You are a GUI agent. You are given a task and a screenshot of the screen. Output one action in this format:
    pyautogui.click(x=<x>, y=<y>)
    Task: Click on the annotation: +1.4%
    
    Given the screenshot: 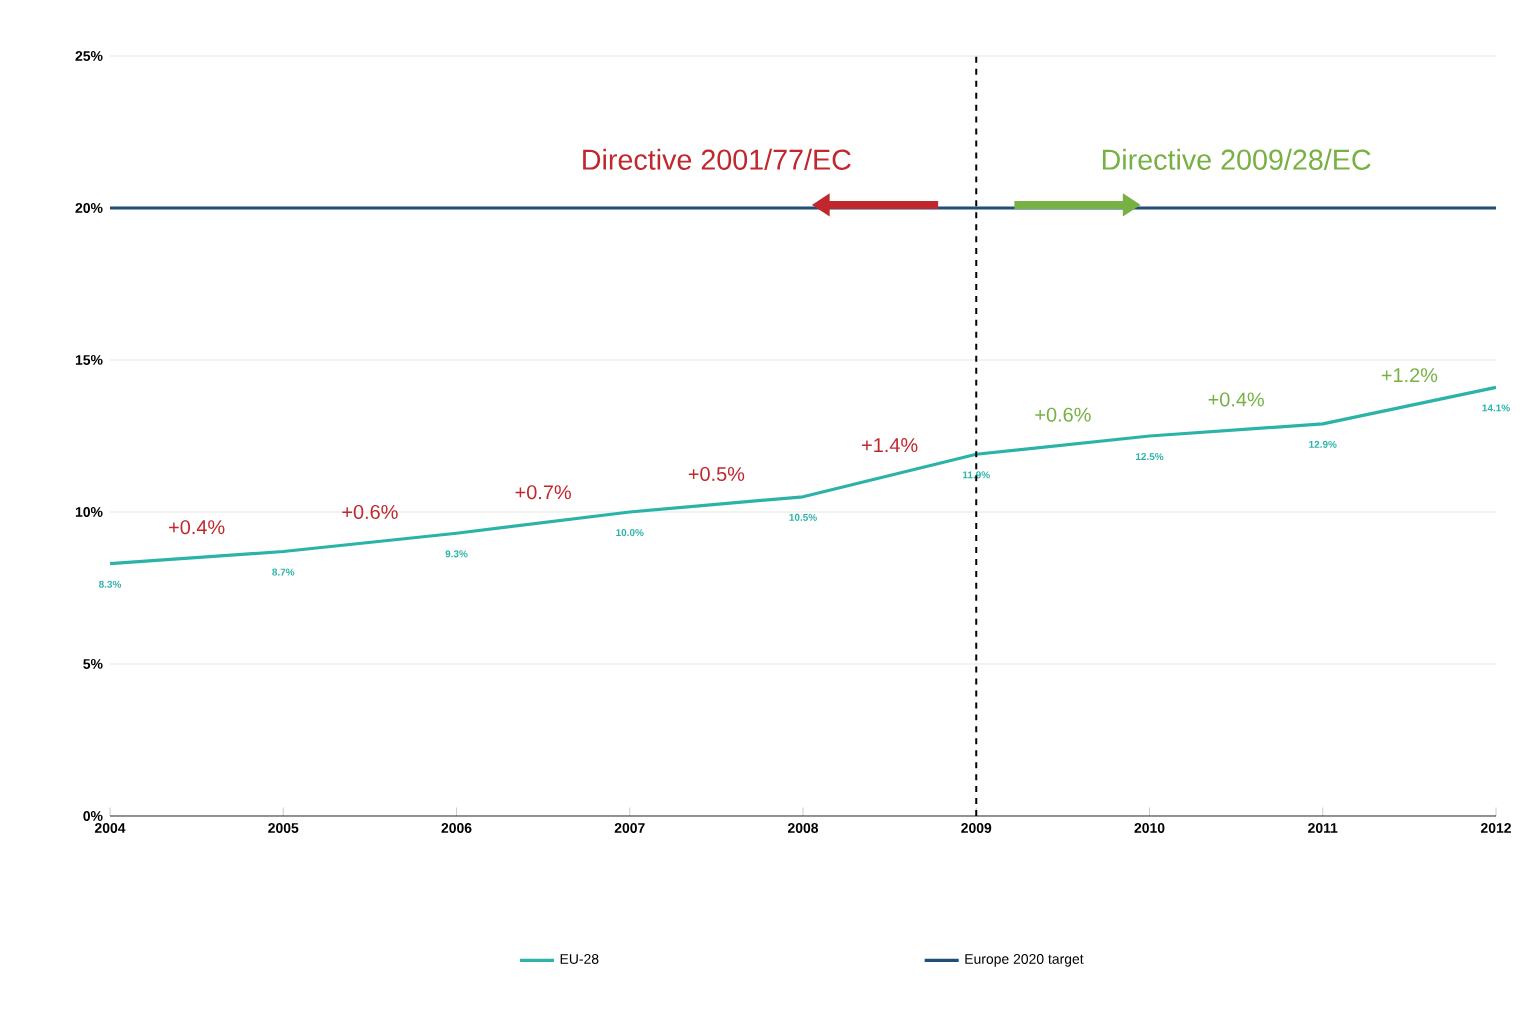 What is the action you would take?
    pyautogui.click(x=890, y=445)
    